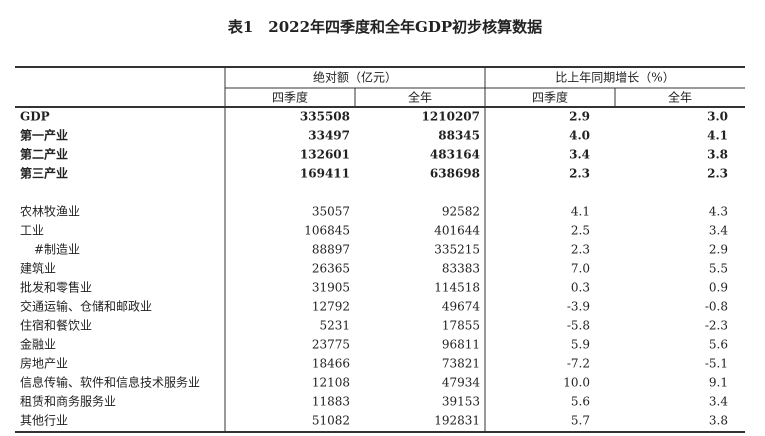  Describe the element at coordinates (579, 136) in the screenshot. I see `cell-value: 4.0` at that location.